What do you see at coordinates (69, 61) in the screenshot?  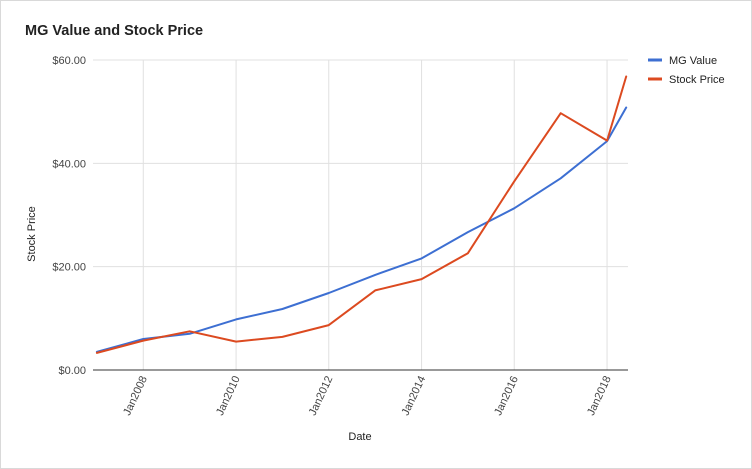 I see `y-tick-label: $60.00` at bounding box center [69, 61].